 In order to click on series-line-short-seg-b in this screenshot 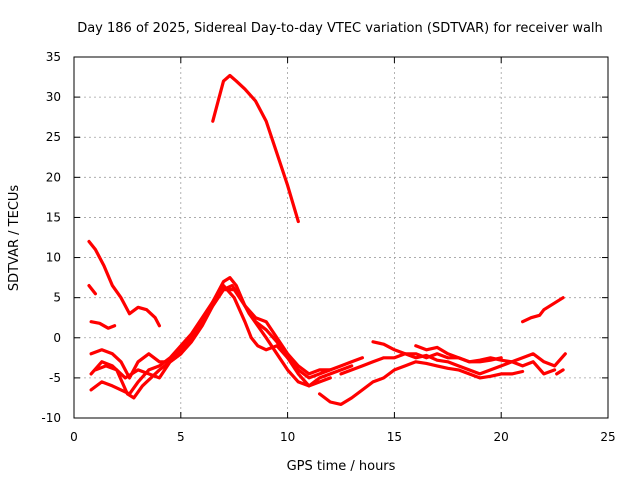, I will do `click(103, 325)`.